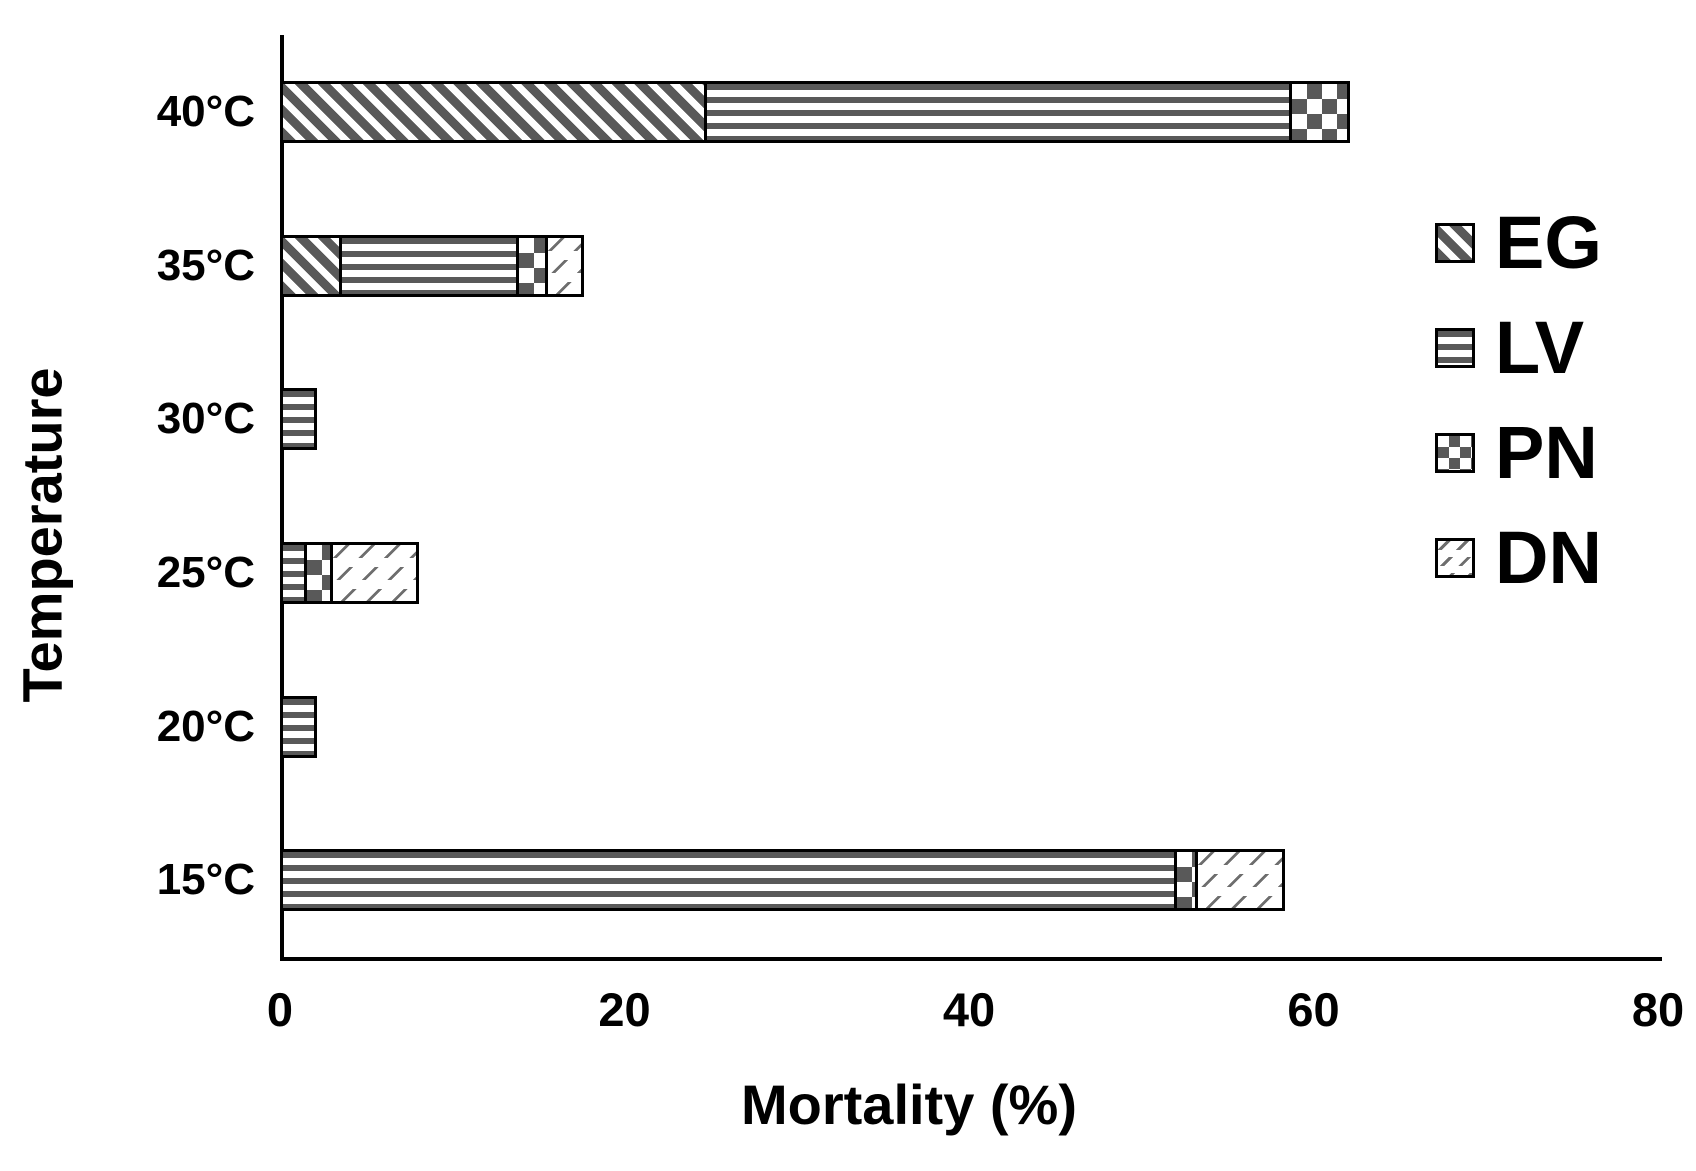  Describe the element at coordinates (969, 1009) in the screenshot. I see `x-tick-label-40: 40` at that location.